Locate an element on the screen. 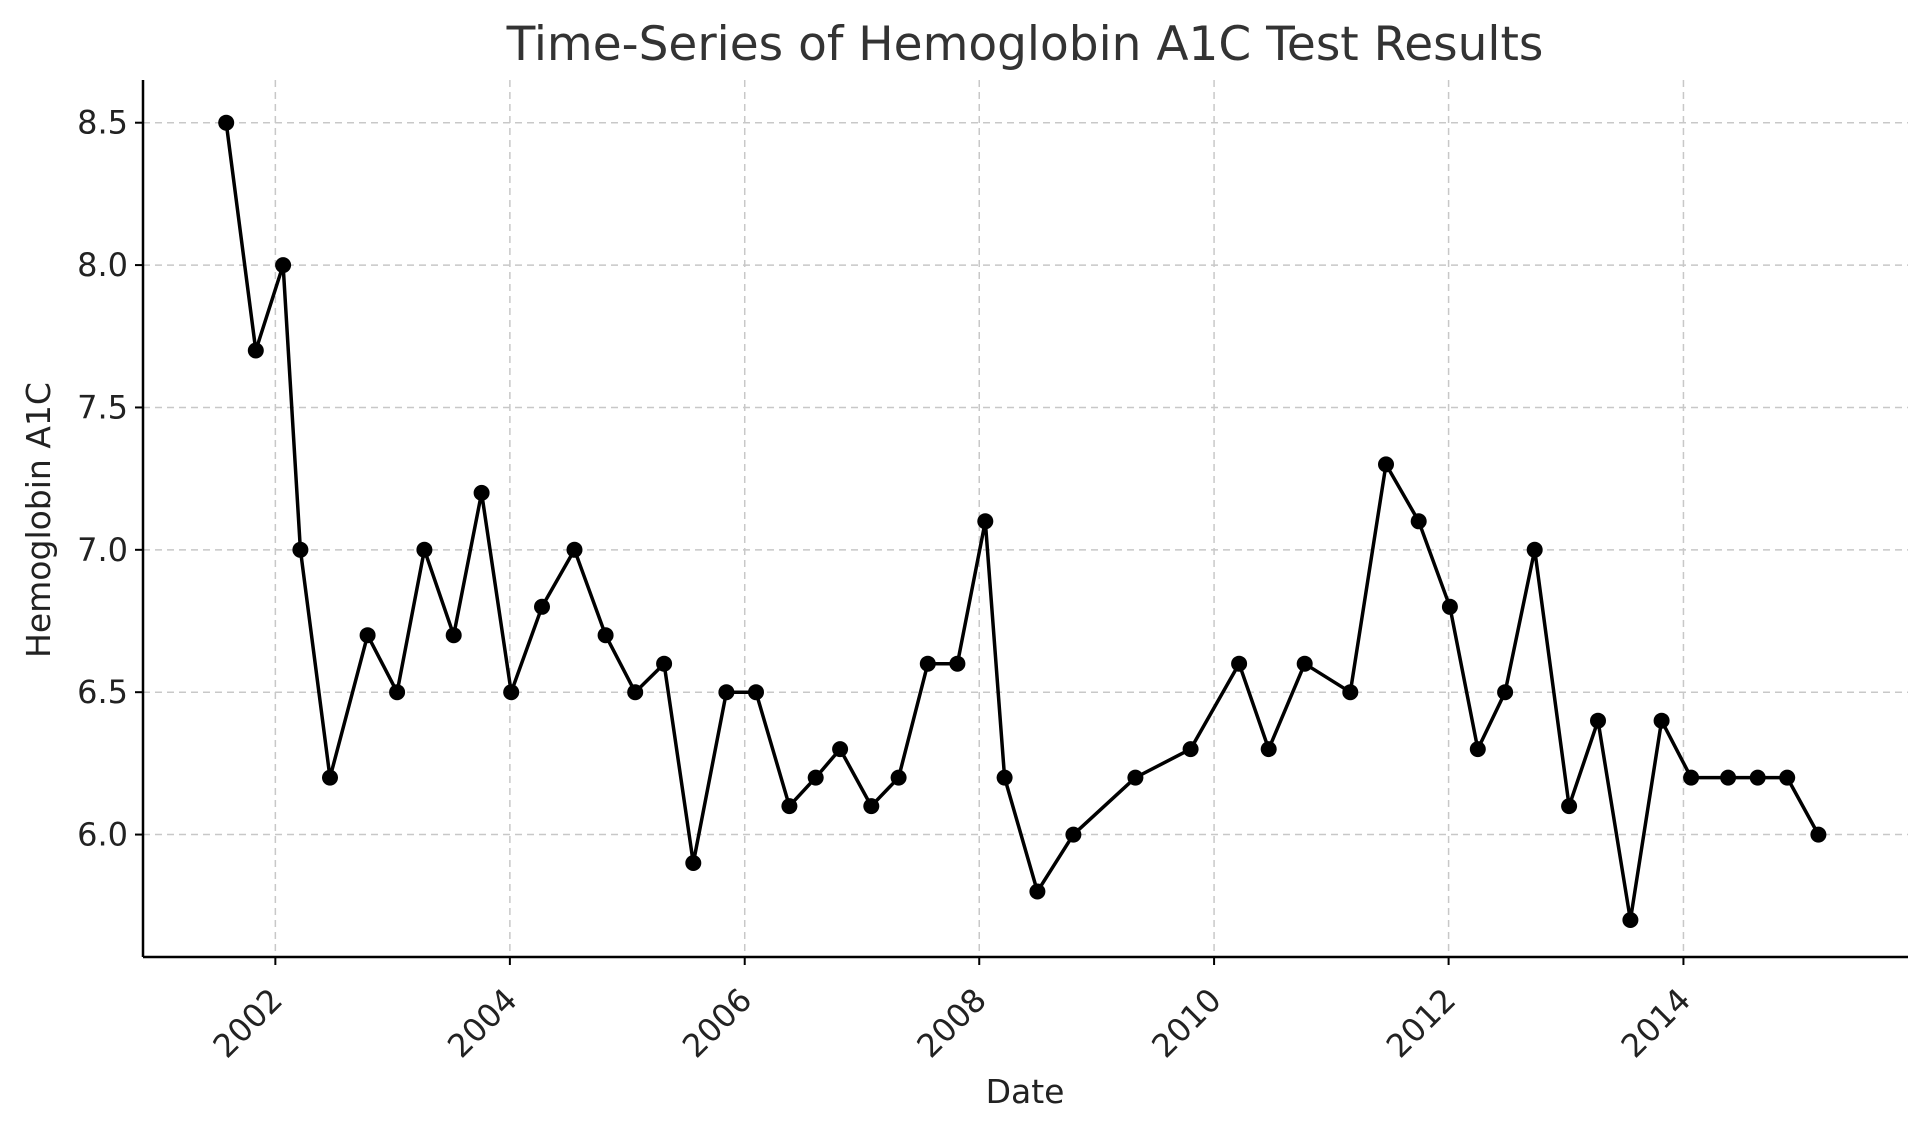 Image resolution: width=1920 pixels, height=1129 pixels. x-ticks: 2002 2004 2006 2008 2010 2012 2014 is located at coordinates (952, 1011).